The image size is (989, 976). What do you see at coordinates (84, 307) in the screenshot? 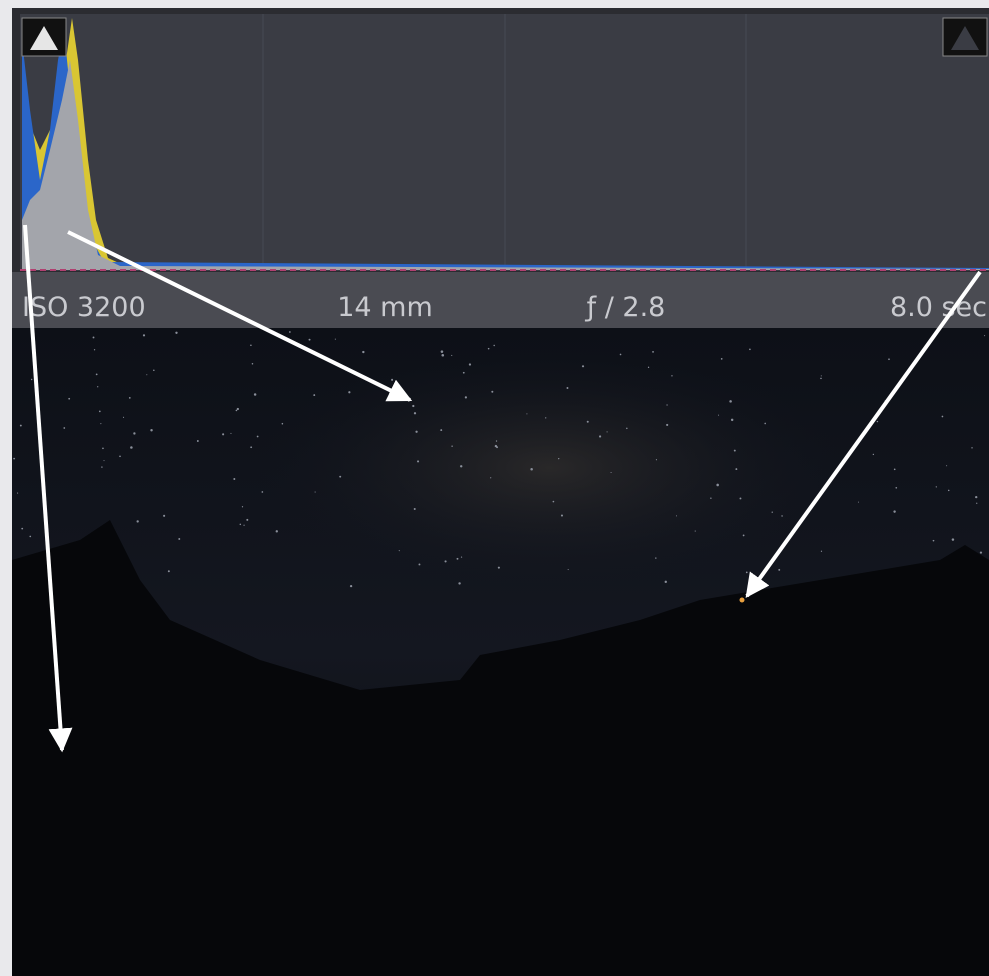
I see `iso: ISO 3200` at bounding box center [84, 307].